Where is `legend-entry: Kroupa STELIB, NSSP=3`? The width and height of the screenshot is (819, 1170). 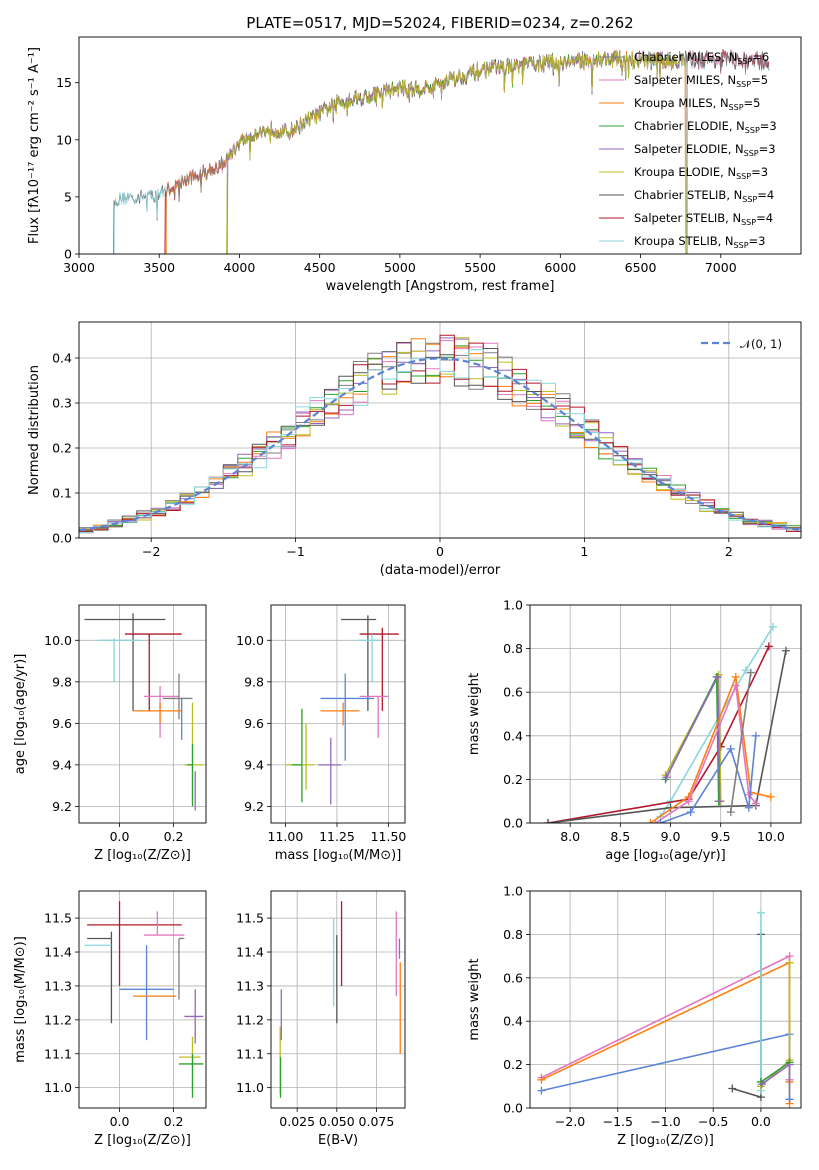 legend-entry: Kroupa STELIB, NSSP=3 is located at coordinates (699, 242).